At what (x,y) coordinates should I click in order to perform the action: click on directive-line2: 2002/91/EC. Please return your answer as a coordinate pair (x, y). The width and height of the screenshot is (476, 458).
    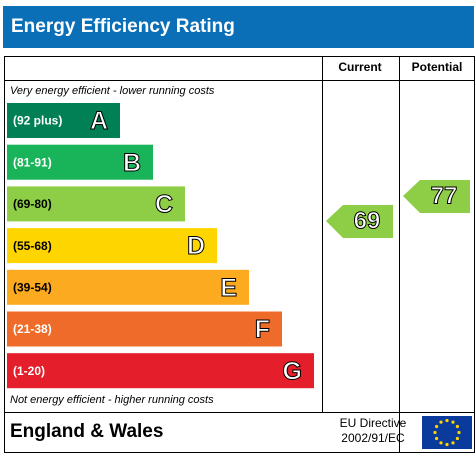
    Looking at the image, I should click on (373, 438).